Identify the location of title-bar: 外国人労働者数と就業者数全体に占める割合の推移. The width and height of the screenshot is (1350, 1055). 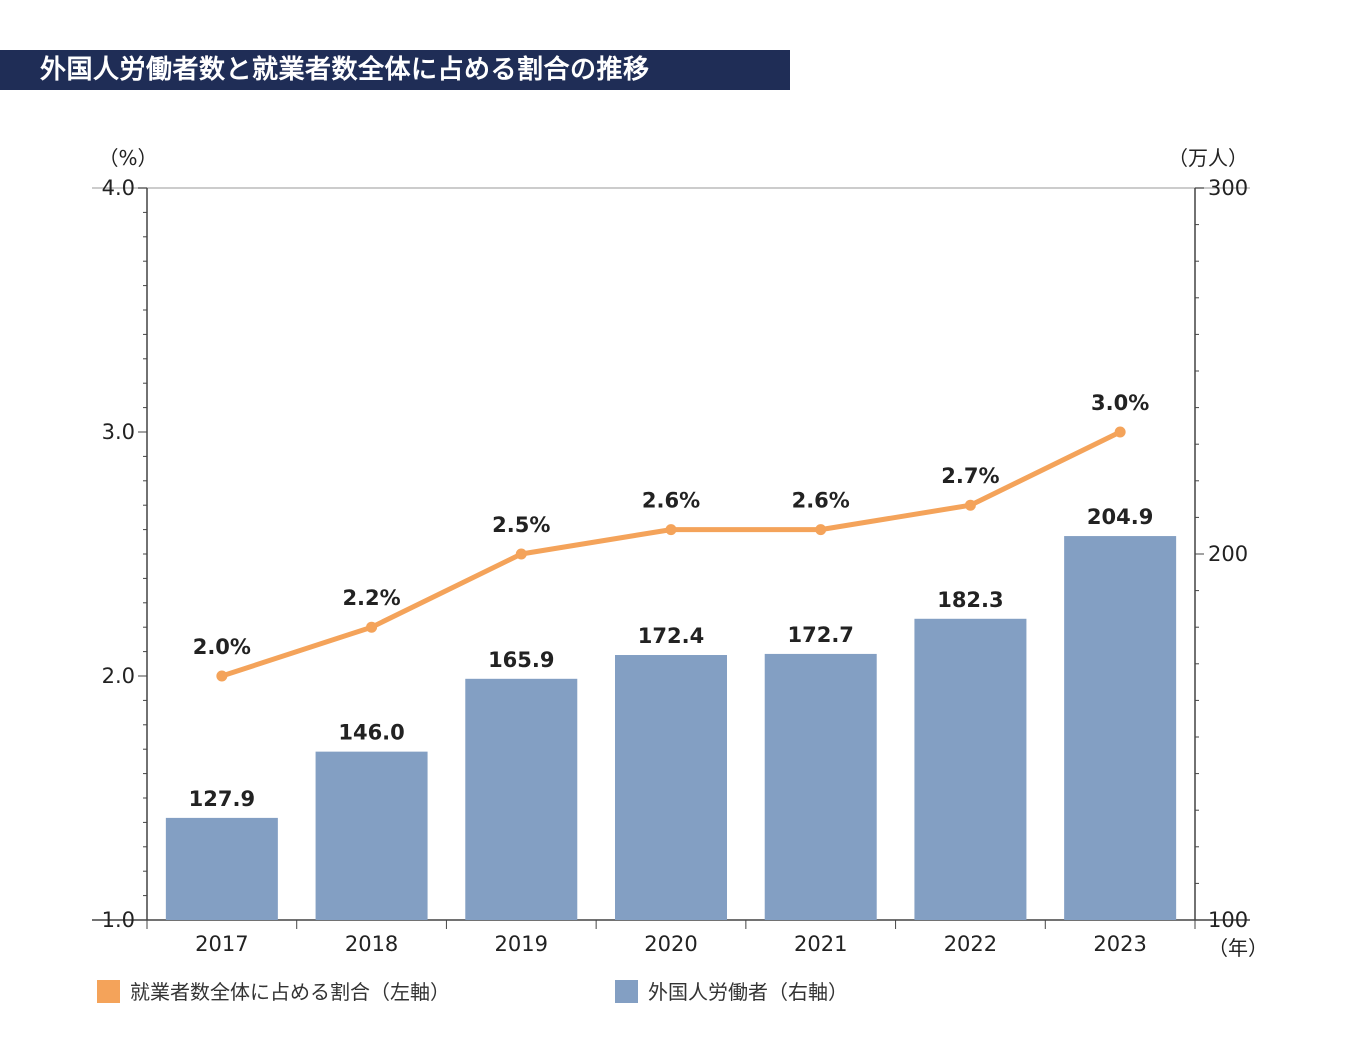
(395, 70).